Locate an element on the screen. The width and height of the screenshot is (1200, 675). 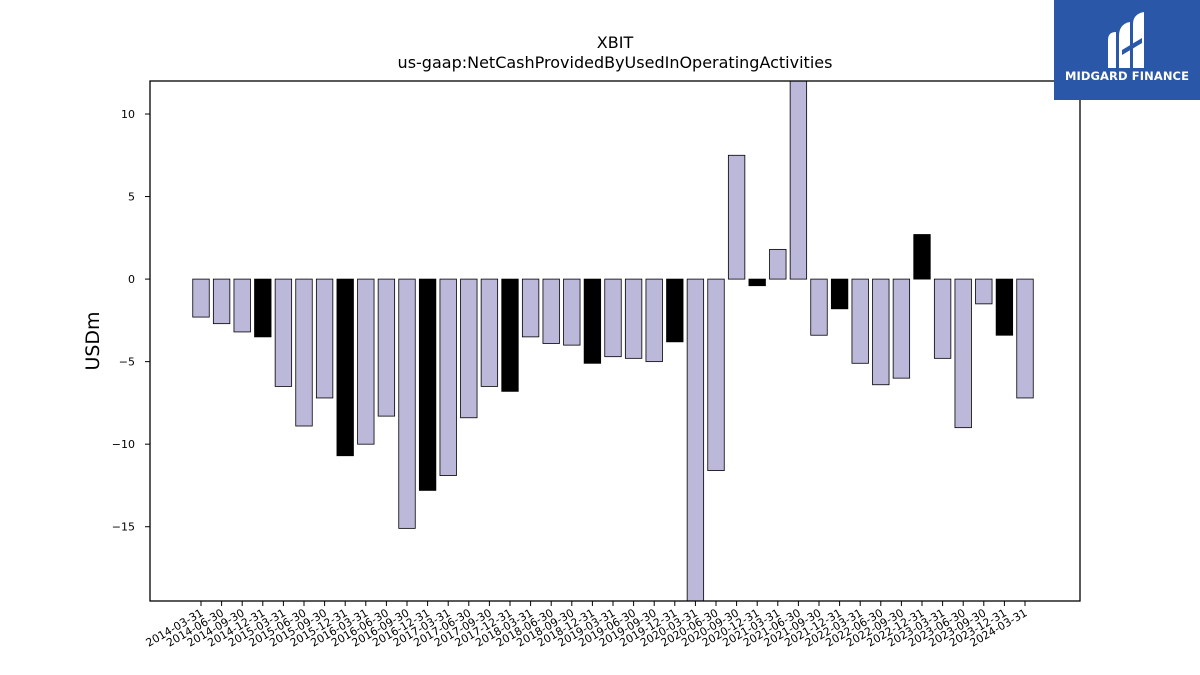
logo-text: MIDGARD FINANCE is located at coordinates (1127, 76).